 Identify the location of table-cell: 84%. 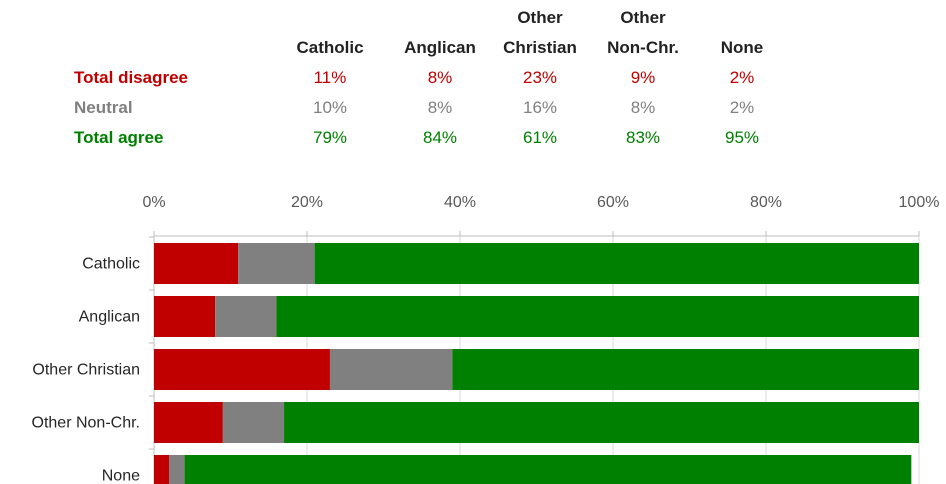
(440, 137).